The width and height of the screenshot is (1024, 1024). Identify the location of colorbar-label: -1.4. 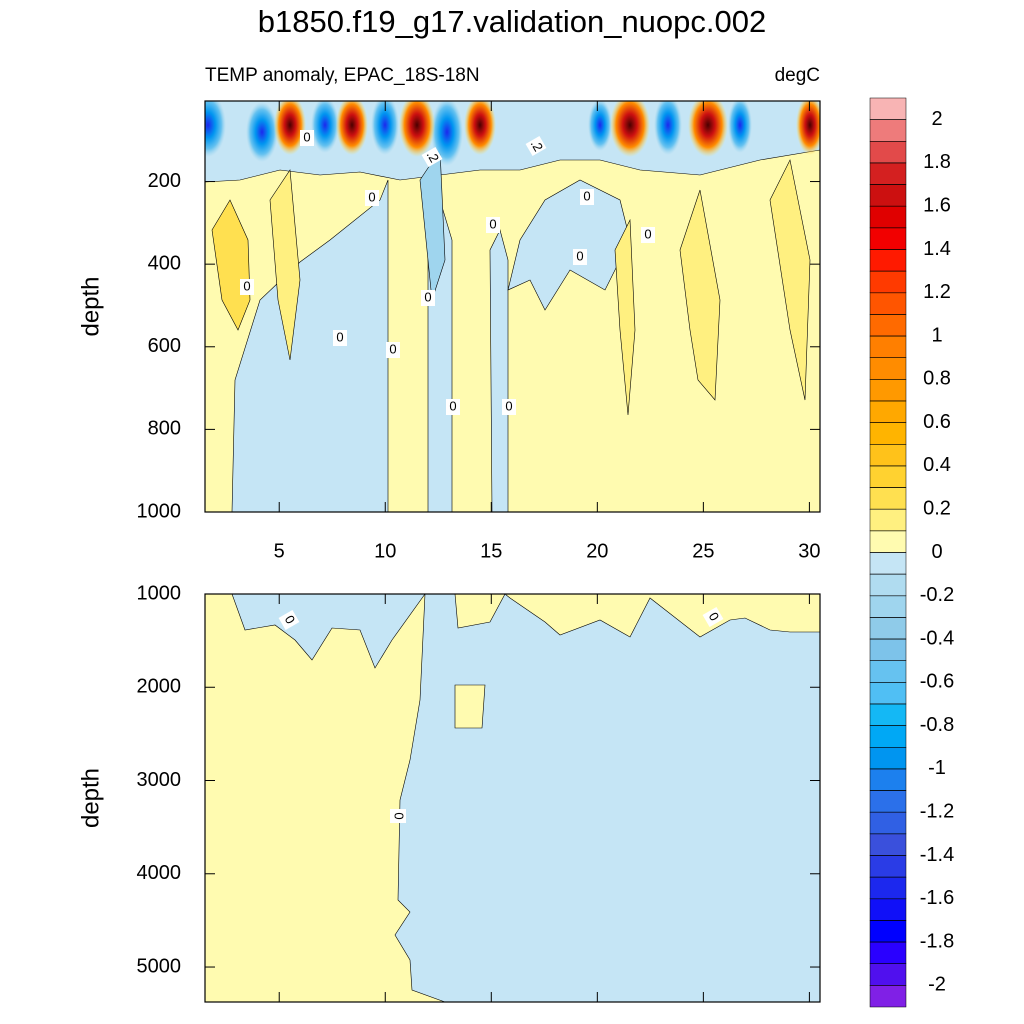
(937, 855).